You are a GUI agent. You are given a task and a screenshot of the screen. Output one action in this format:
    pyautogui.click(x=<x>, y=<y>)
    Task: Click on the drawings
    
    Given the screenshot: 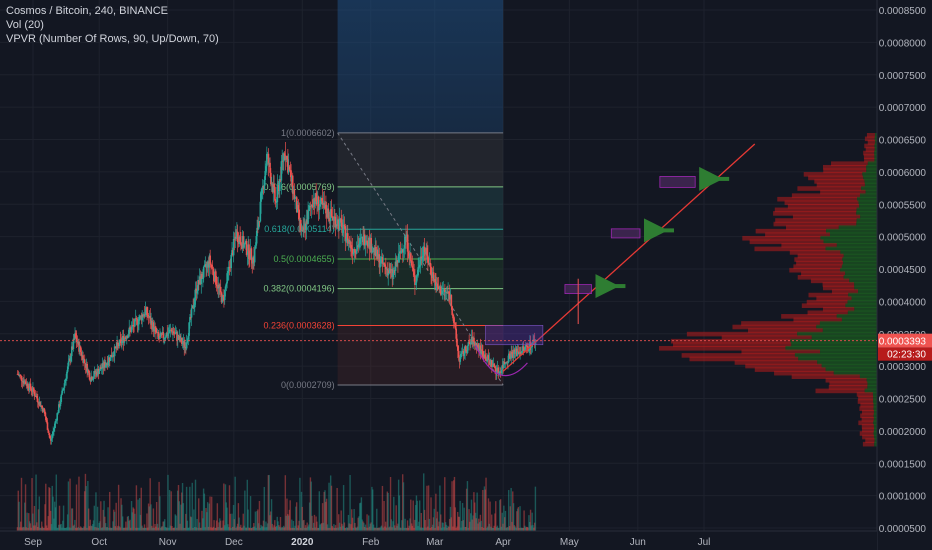 What is the action you would take?
    pyautogui.click(x=615, y=260)
    